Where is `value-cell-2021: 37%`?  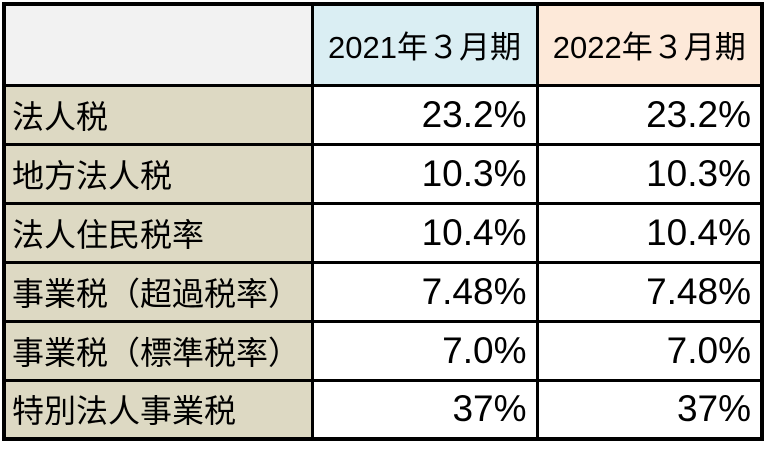
value-cell-2021: 37% is located at coordinates (424, 409).